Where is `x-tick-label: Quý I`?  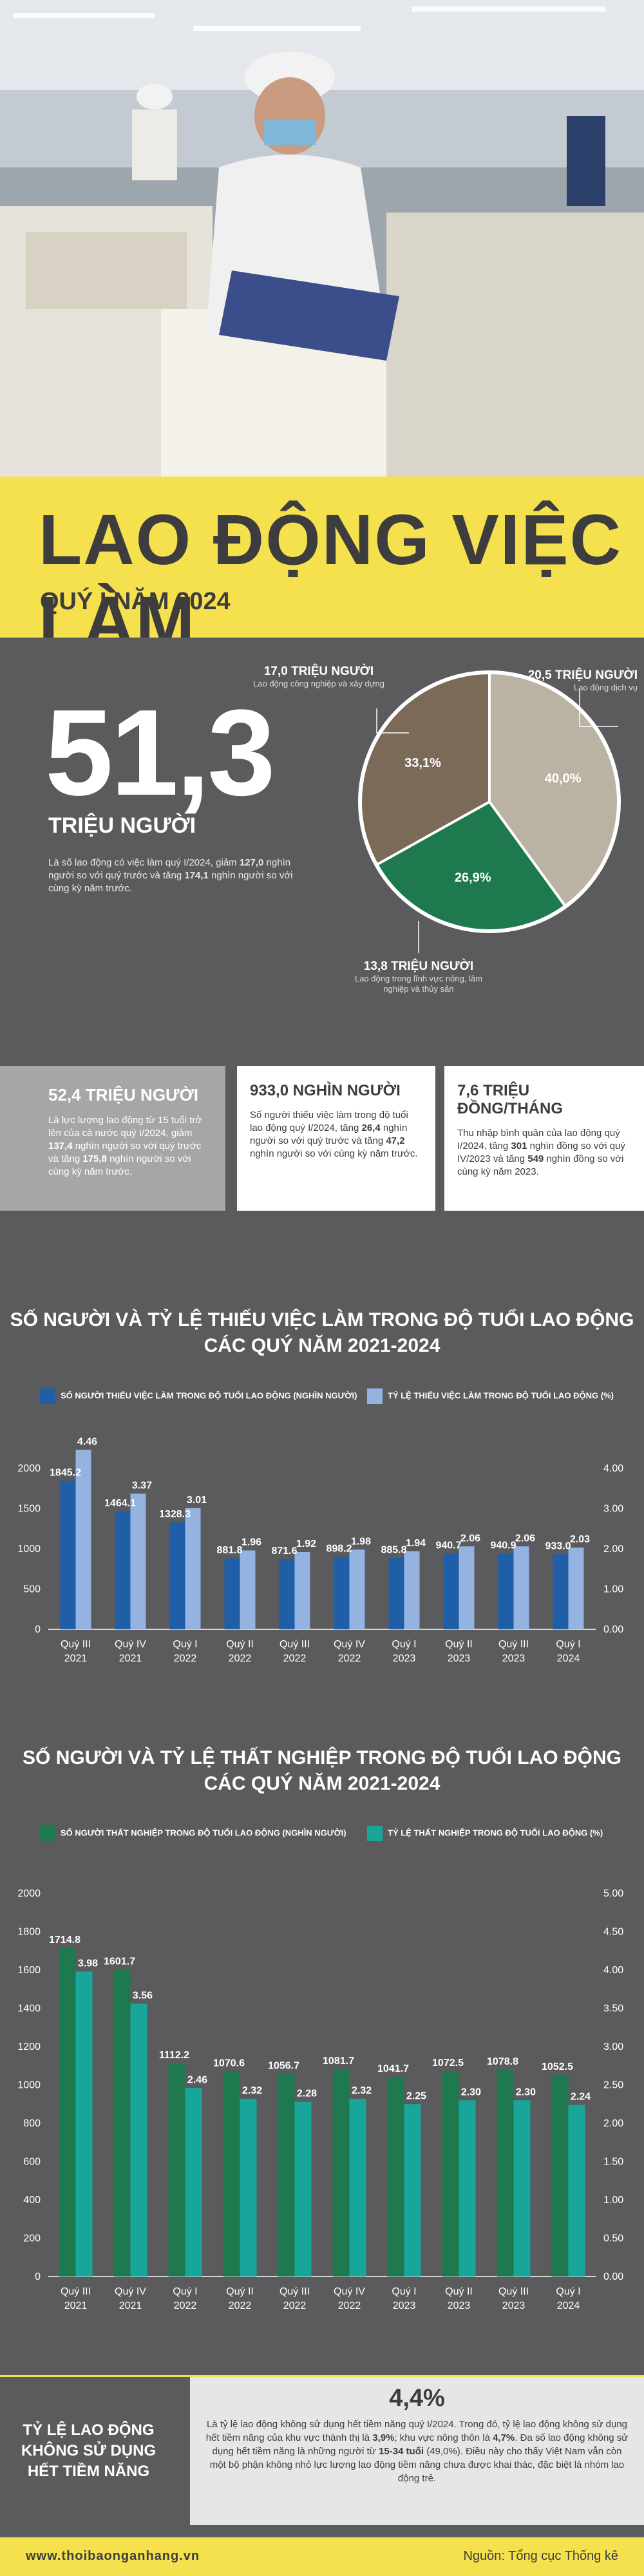 x-tick-label: Quý I is located at coordinates (568, 2291).